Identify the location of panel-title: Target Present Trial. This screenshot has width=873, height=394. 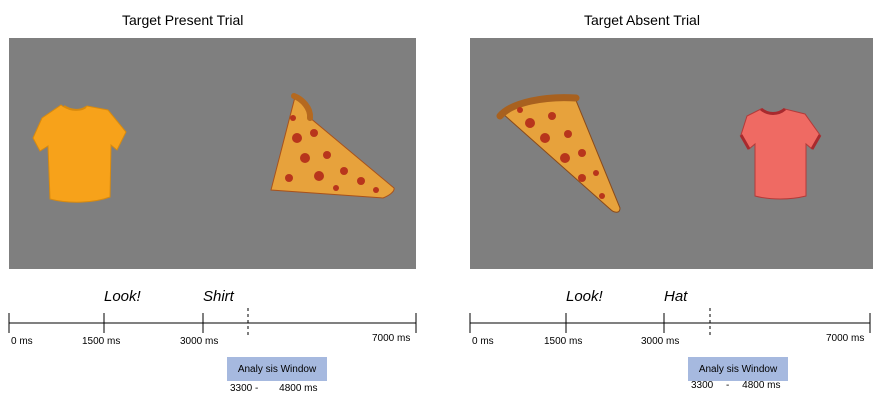
(183, 20).